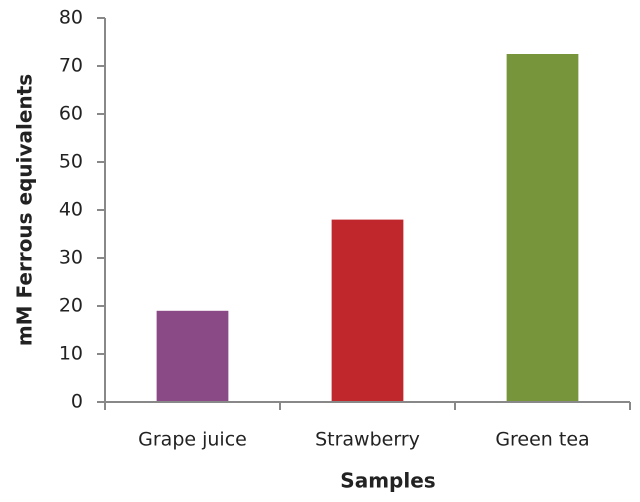 The image size is (640, 502). I want to click on x-tick-label: Grape juice, so click(192, 440).